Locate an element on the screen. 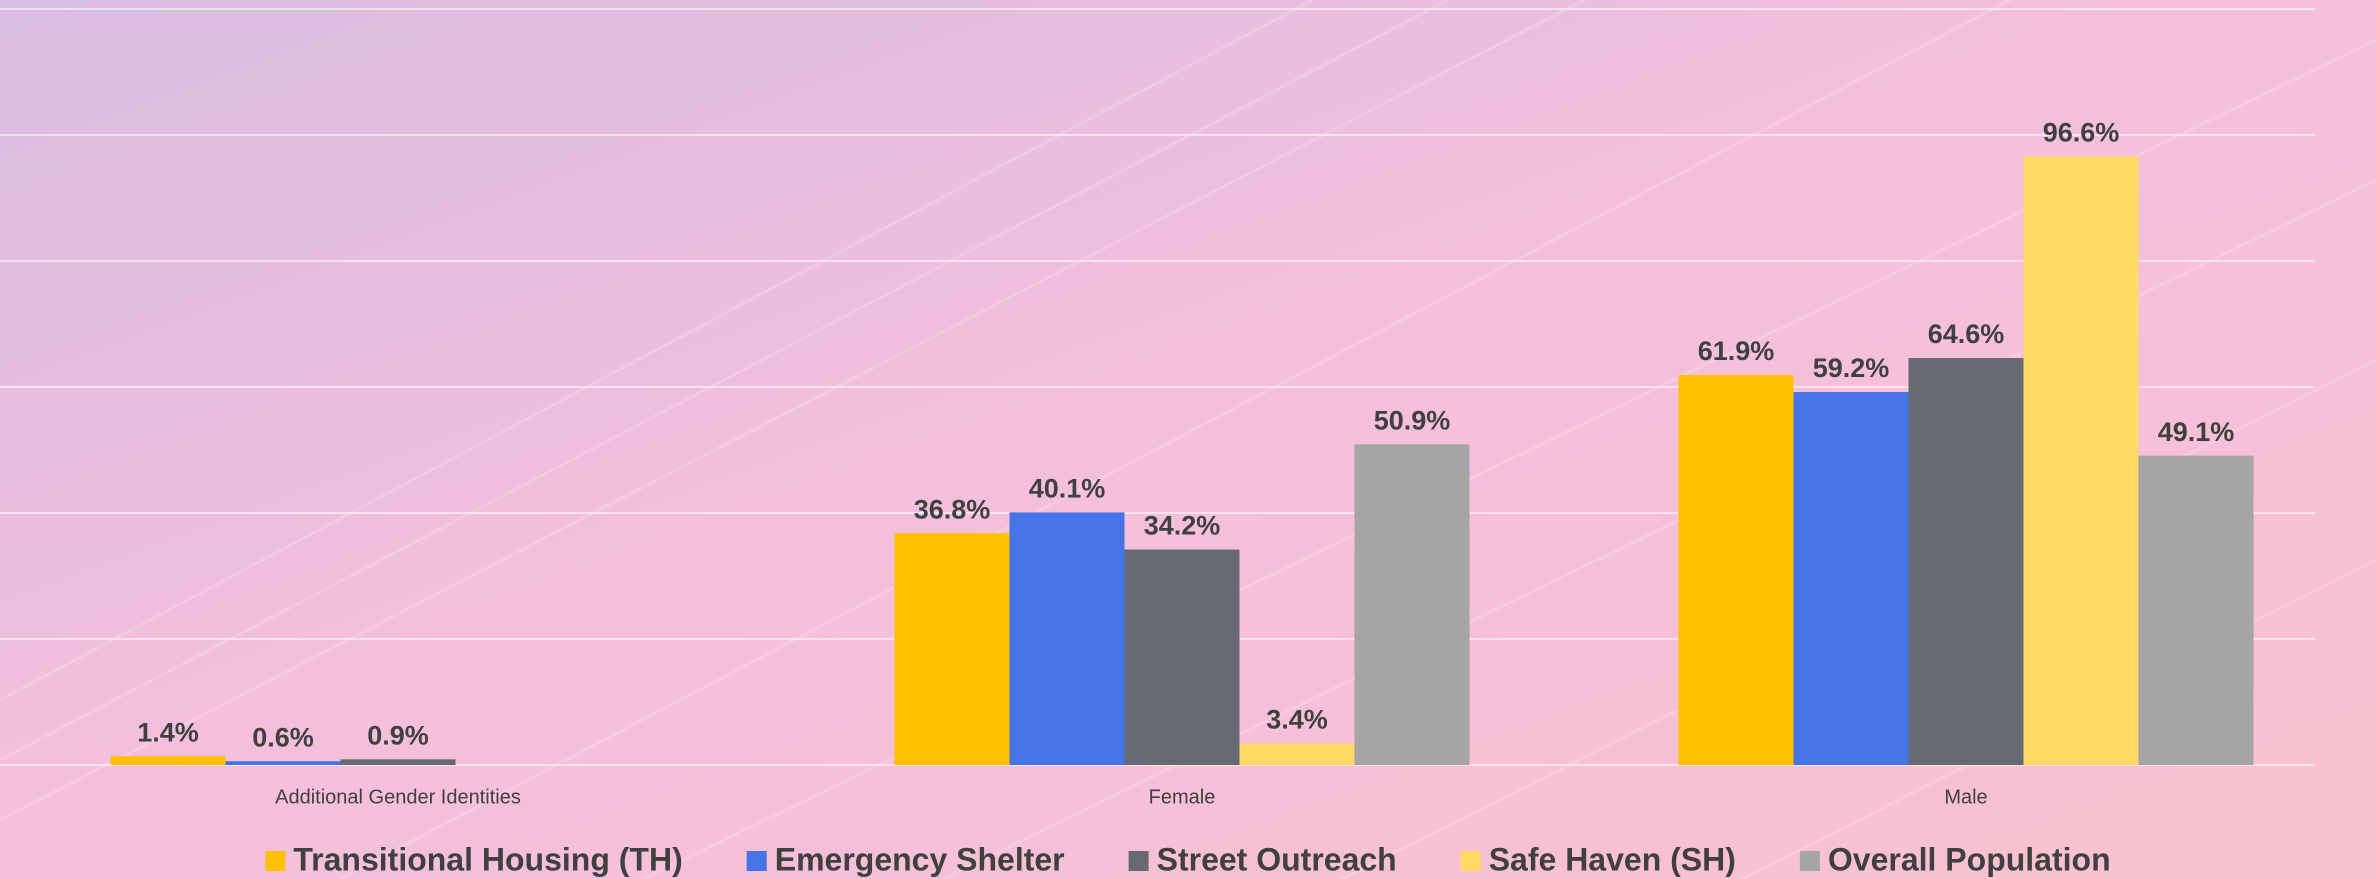 The height and width of the screenshot is (879, 2376). x-tick-label: Female is located at coordinates (1182, 797).